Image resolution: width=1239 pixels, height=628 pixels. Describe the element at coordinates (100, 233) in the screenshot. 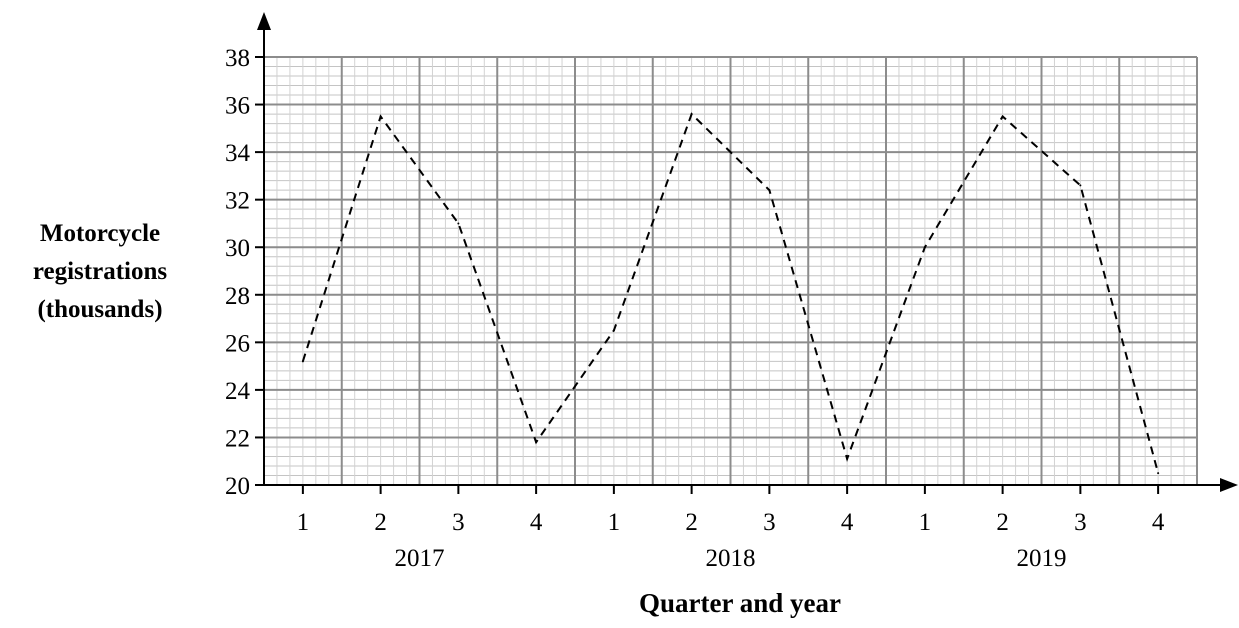

I see `y-axis-label-line-1: Motorcycle` at that location.